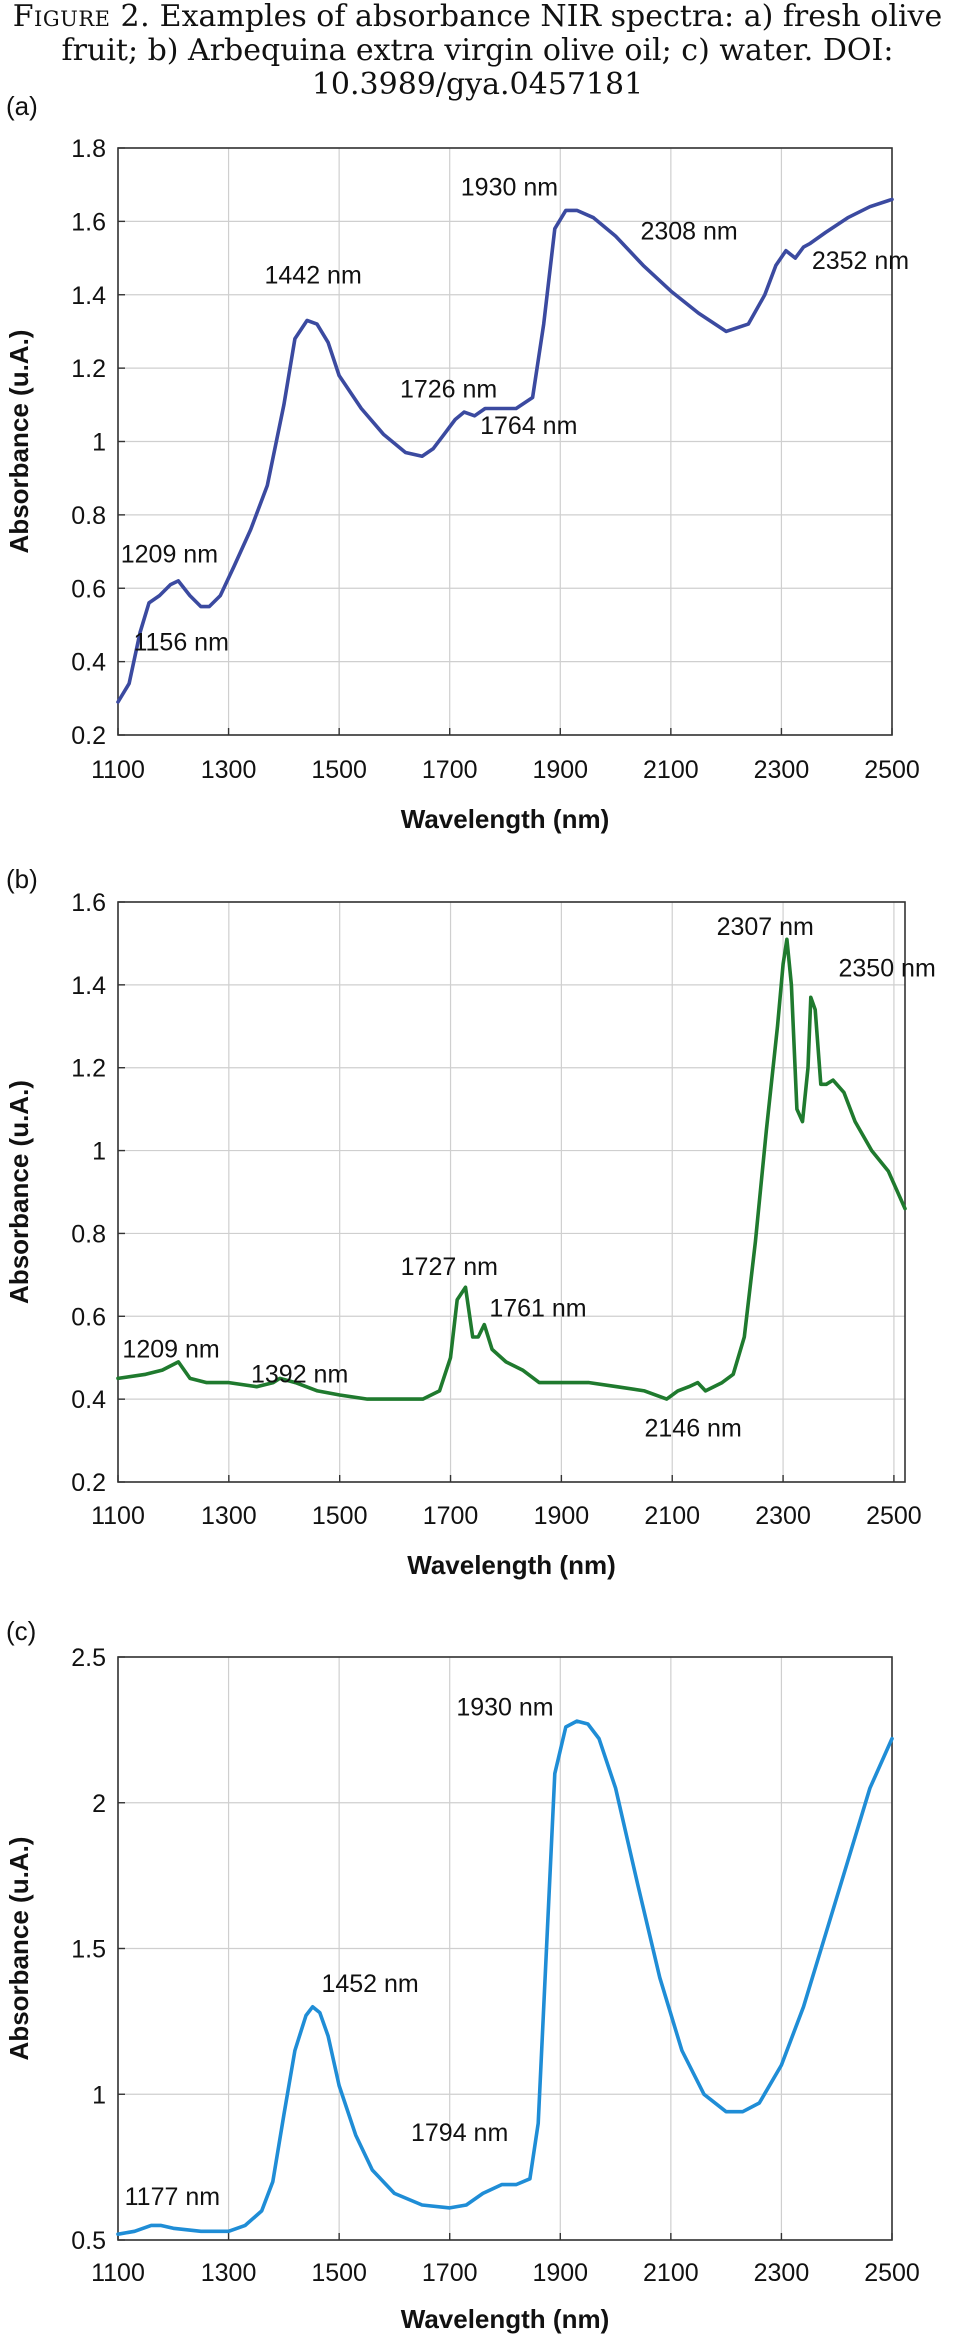 Image resolution: width=955 pixels, height=2334 pixels. Describe the element at coordinates (88, 149) in the screenshot. I see `y-tick-label: 1.8` at that location.